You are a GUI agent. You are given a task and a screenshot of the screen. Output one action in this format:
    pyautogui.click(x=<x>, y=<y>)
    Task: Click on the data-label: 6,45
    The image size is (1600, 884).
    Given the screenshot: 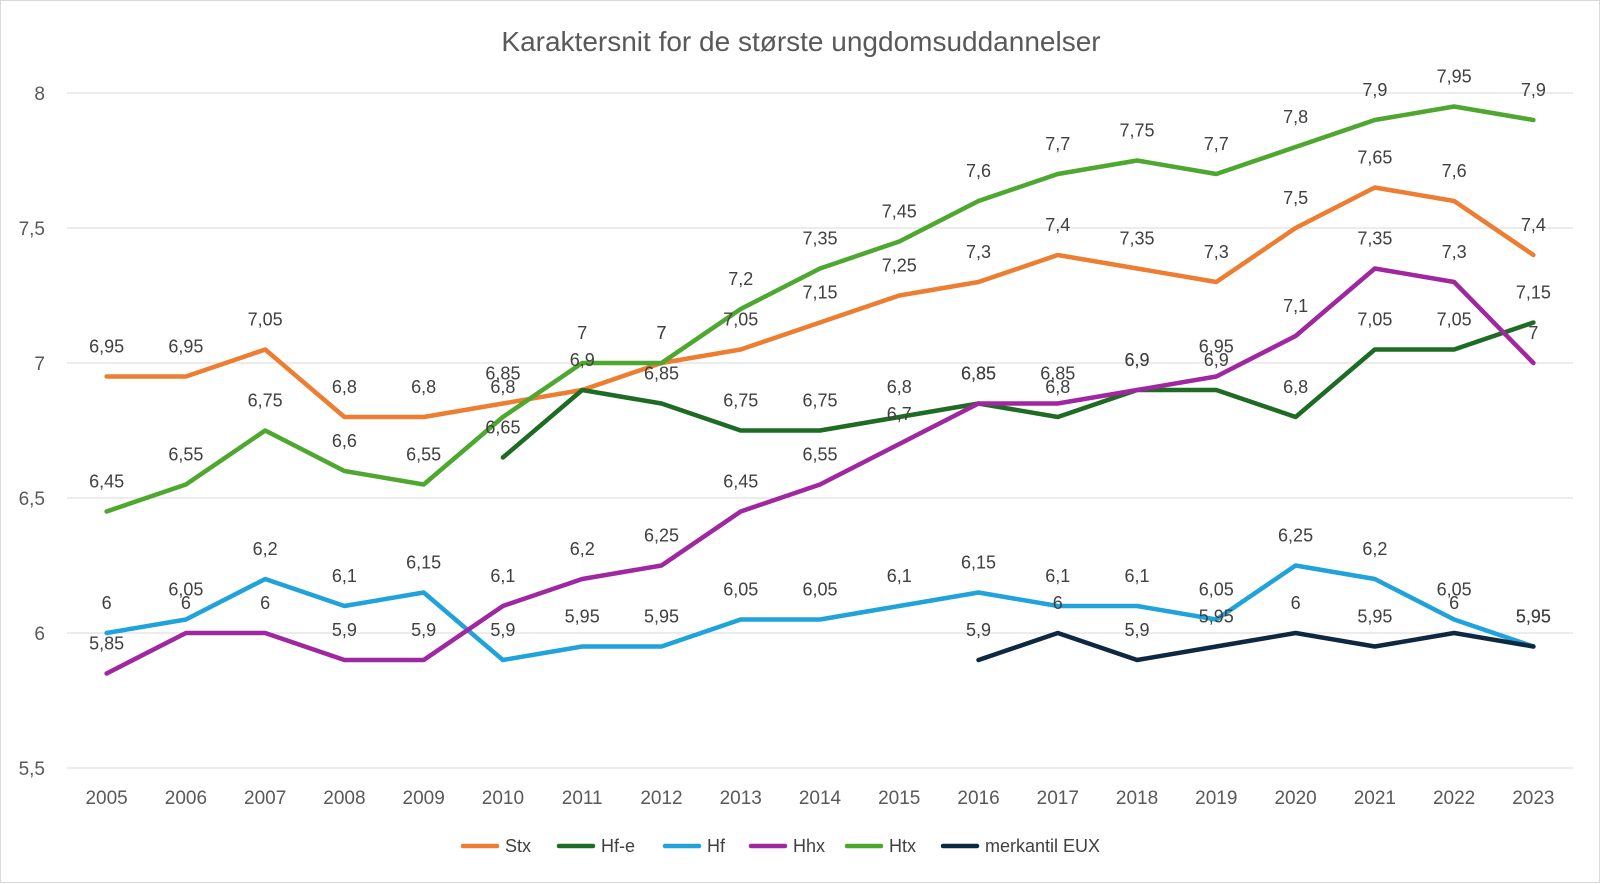 What is the action you would take?
    pyautogui.click(x=106, y=482)
    